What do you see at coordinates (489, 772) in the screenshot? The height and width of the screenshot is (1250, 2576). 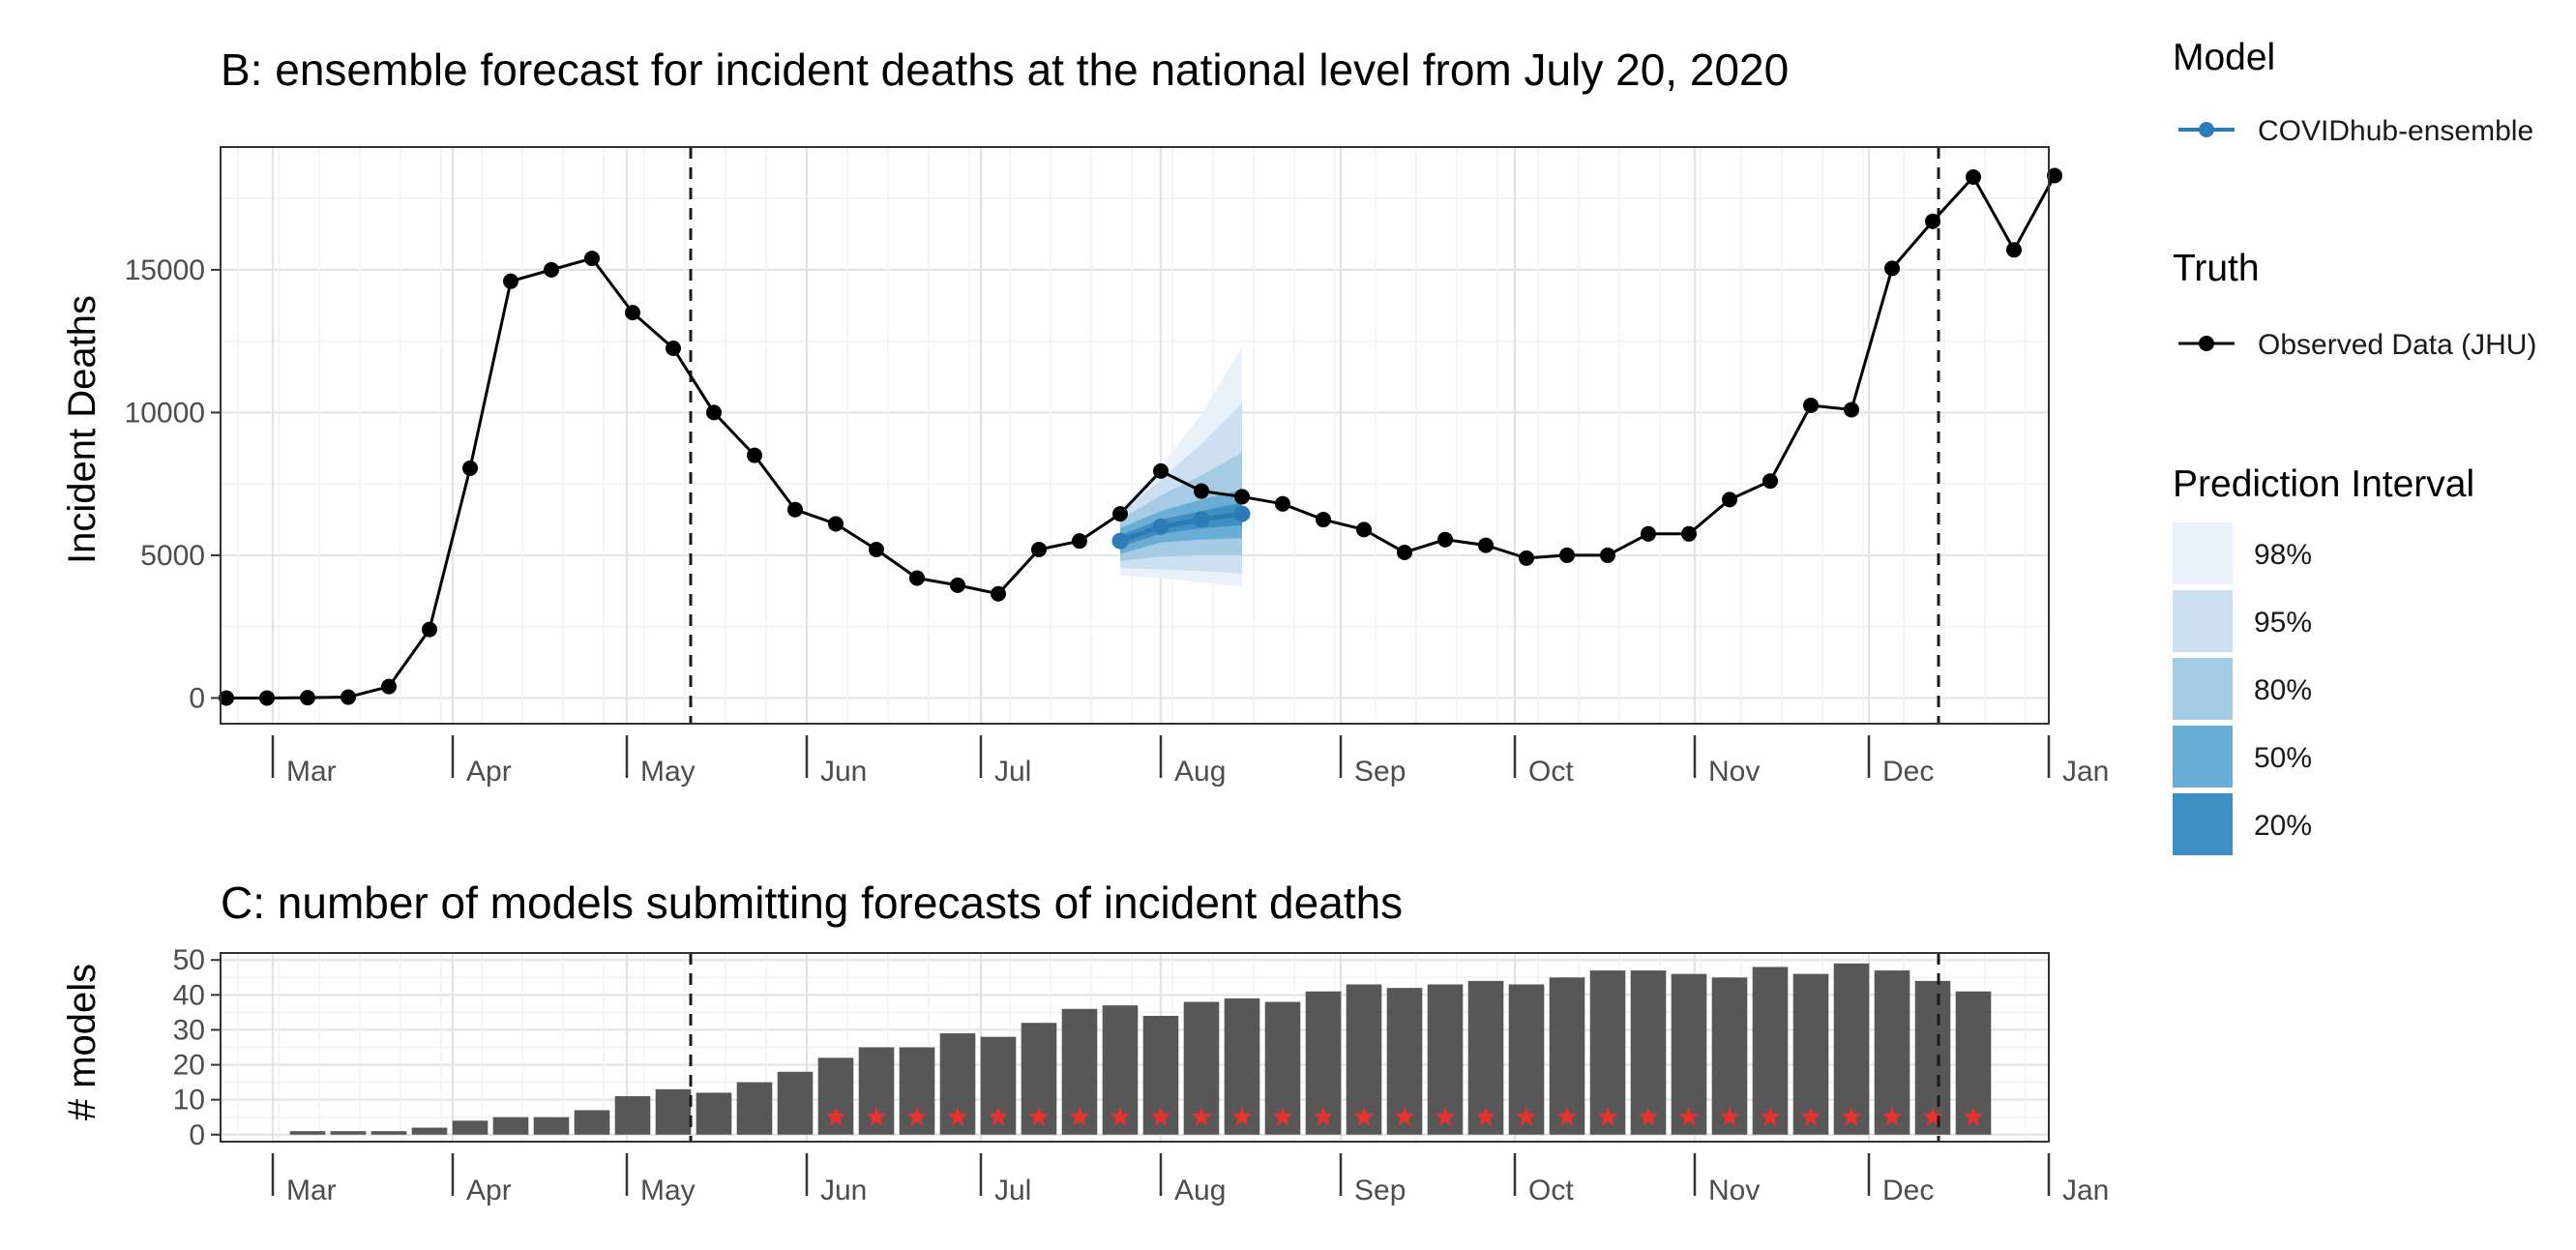 I see `x-tick-label: Apr` at bounding box center [489, 772].